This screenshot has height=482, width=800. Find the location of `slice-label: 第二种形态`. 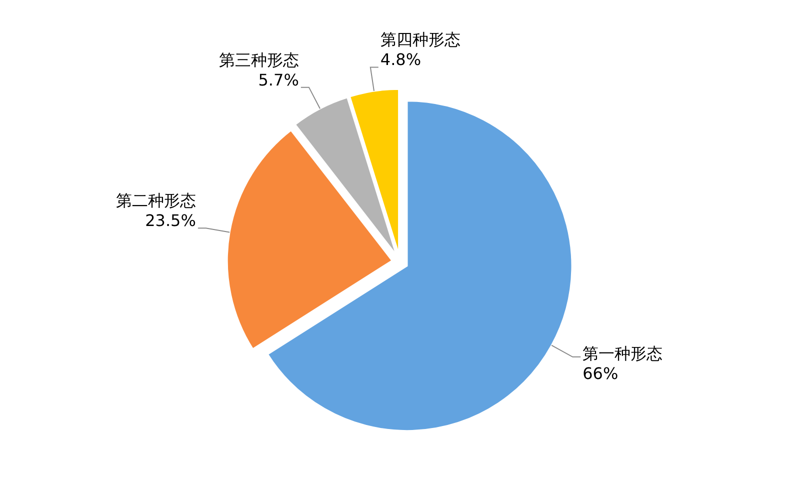

slice-label: 第二种形态 is located at coordinates (156, 200).